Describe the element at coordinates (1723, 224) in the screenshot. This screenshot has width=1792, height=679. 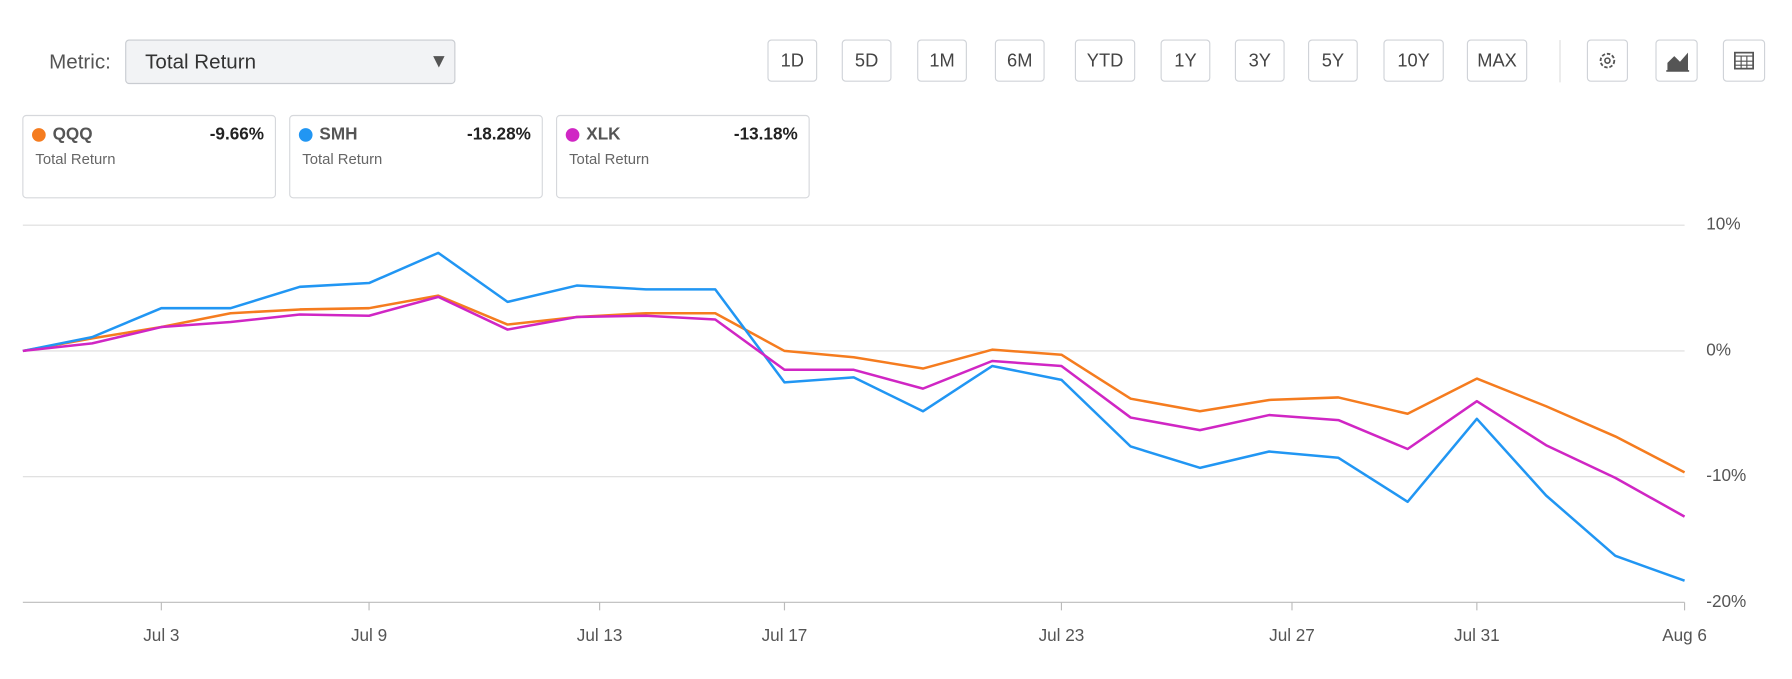
I see `y-tick-label: 10%` at that location.